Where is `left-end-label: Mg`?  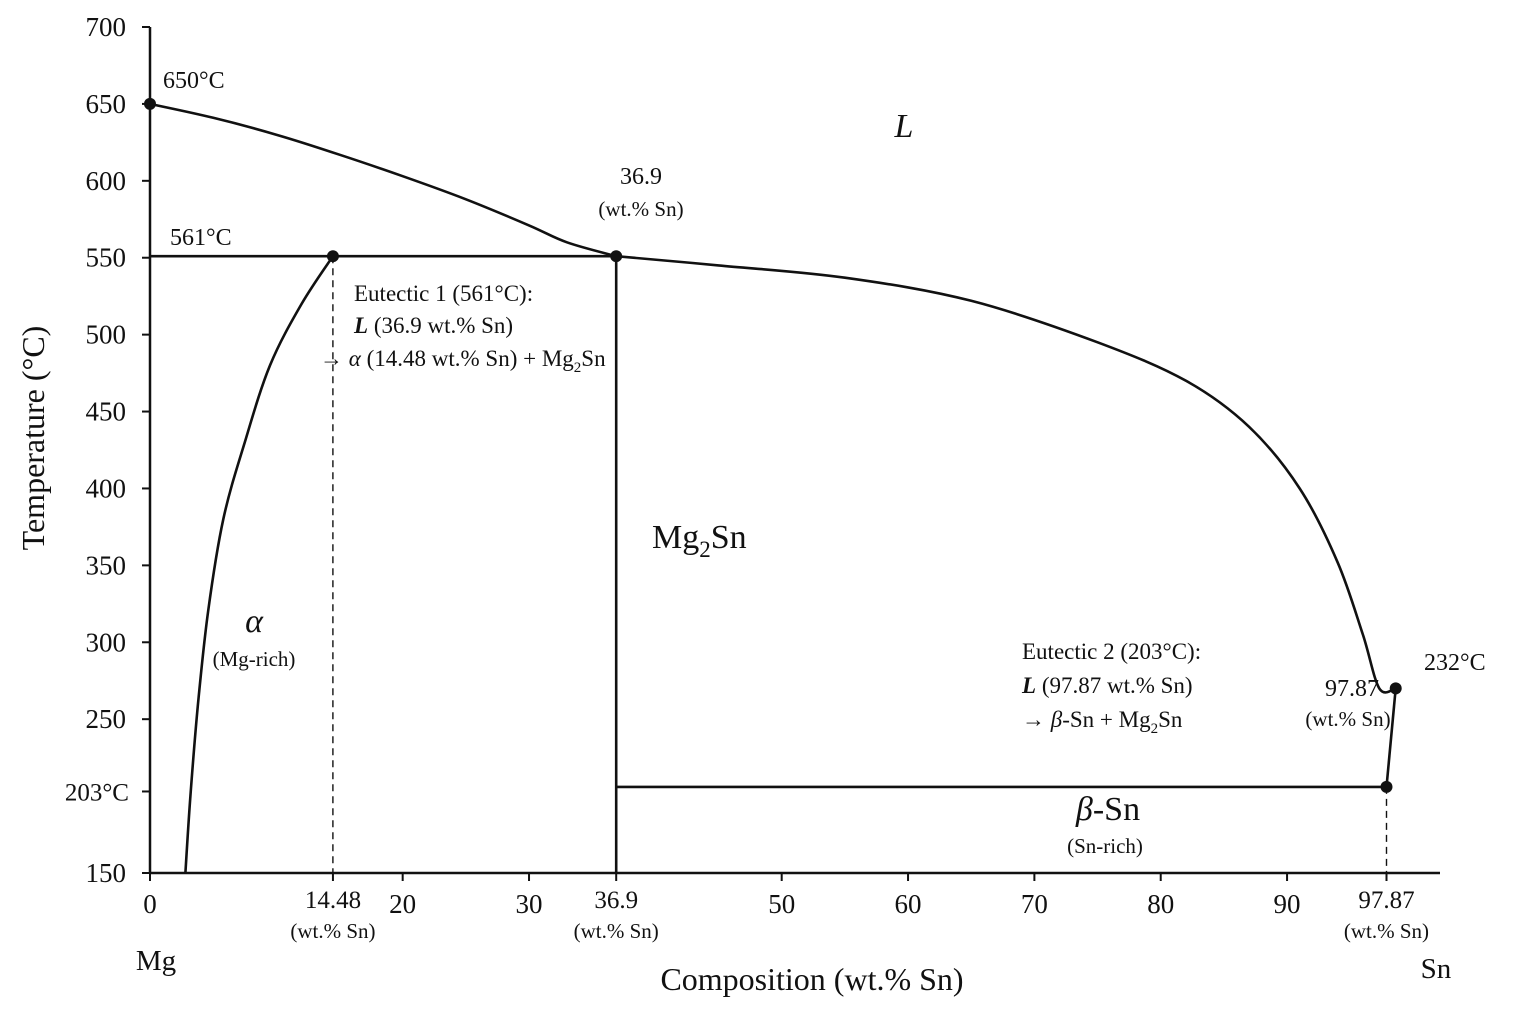 left-end-label: Mg is located at coordinates (156, 961).